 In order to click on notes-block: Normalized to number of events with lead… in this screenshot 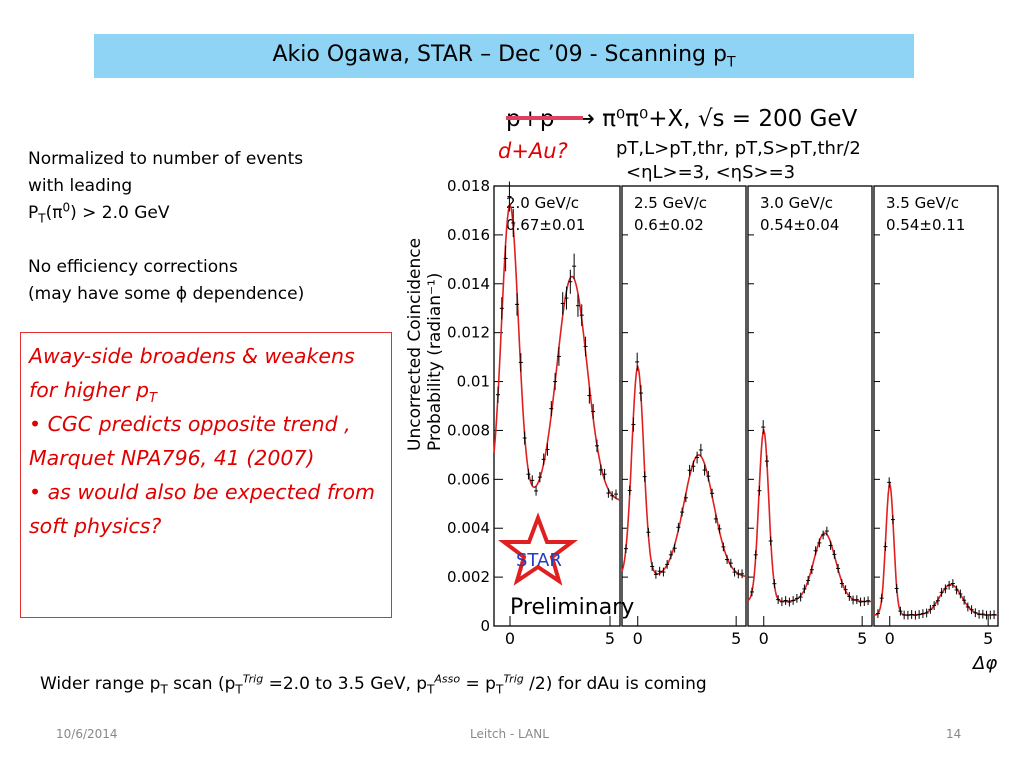, I will do `click(208, 227)`.